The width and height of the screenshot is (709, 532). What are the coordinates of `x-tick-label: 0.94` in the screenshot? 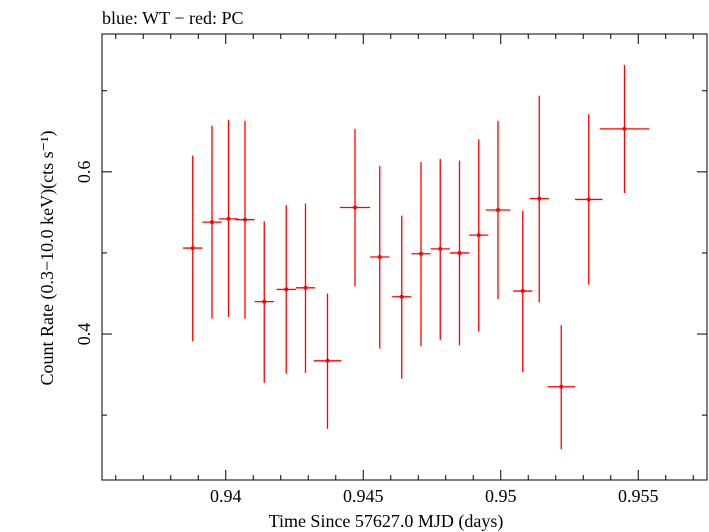 It's located at (226, 496).